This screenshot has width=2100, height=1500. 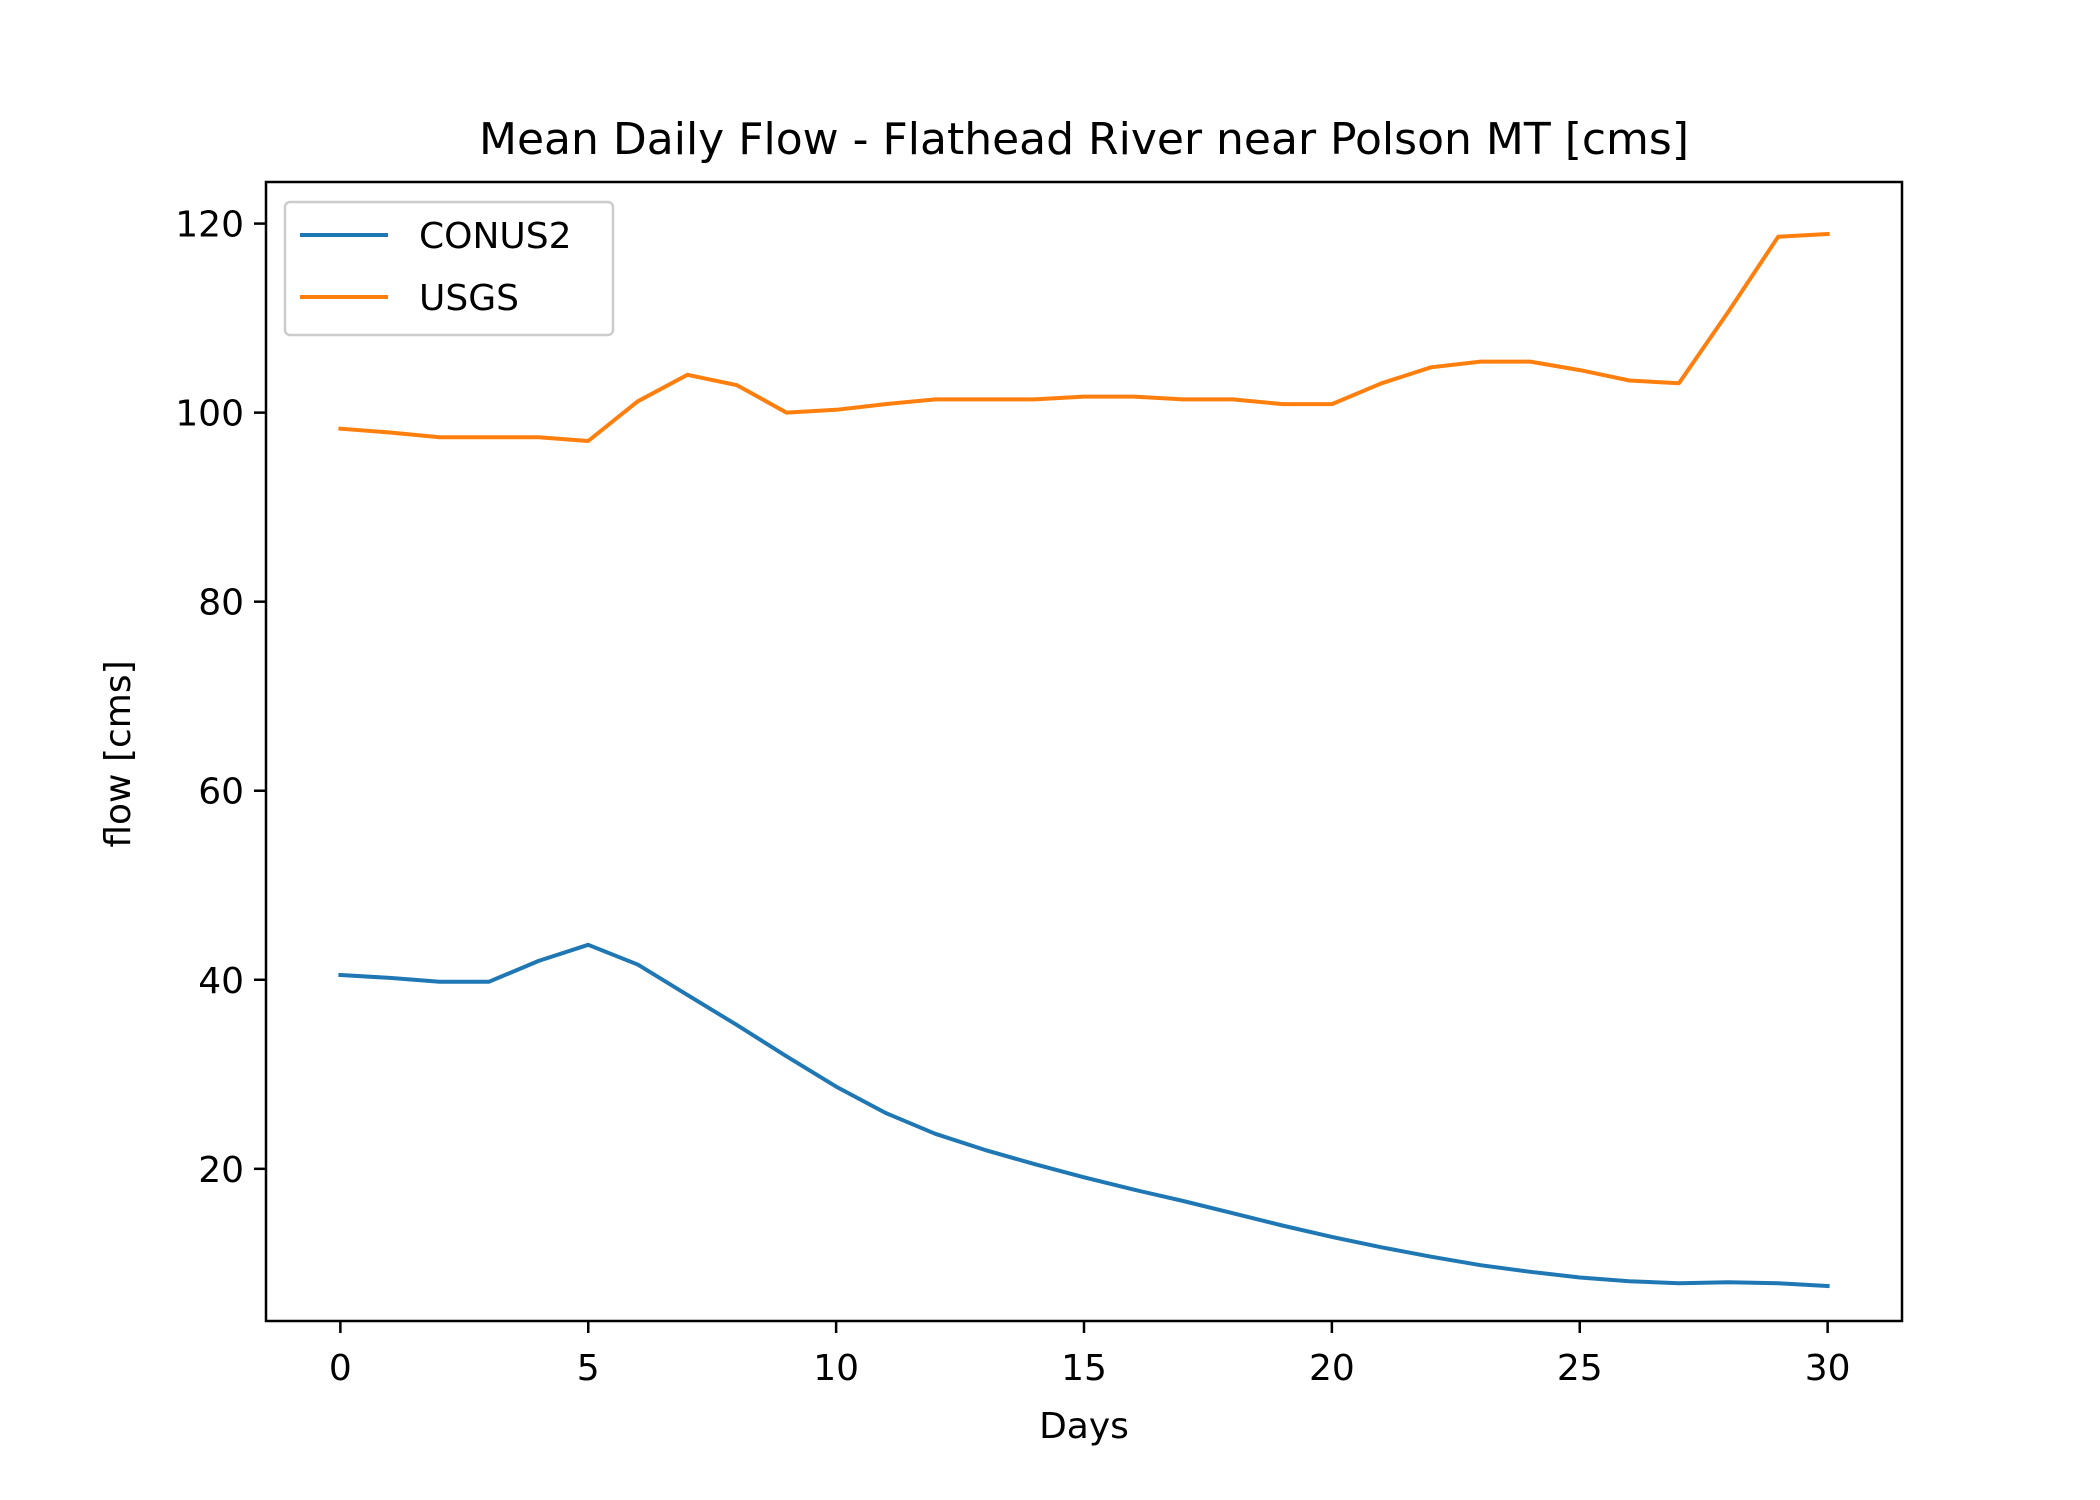 I want to click on y-tick-label: 120, so click(x=209, y=225).